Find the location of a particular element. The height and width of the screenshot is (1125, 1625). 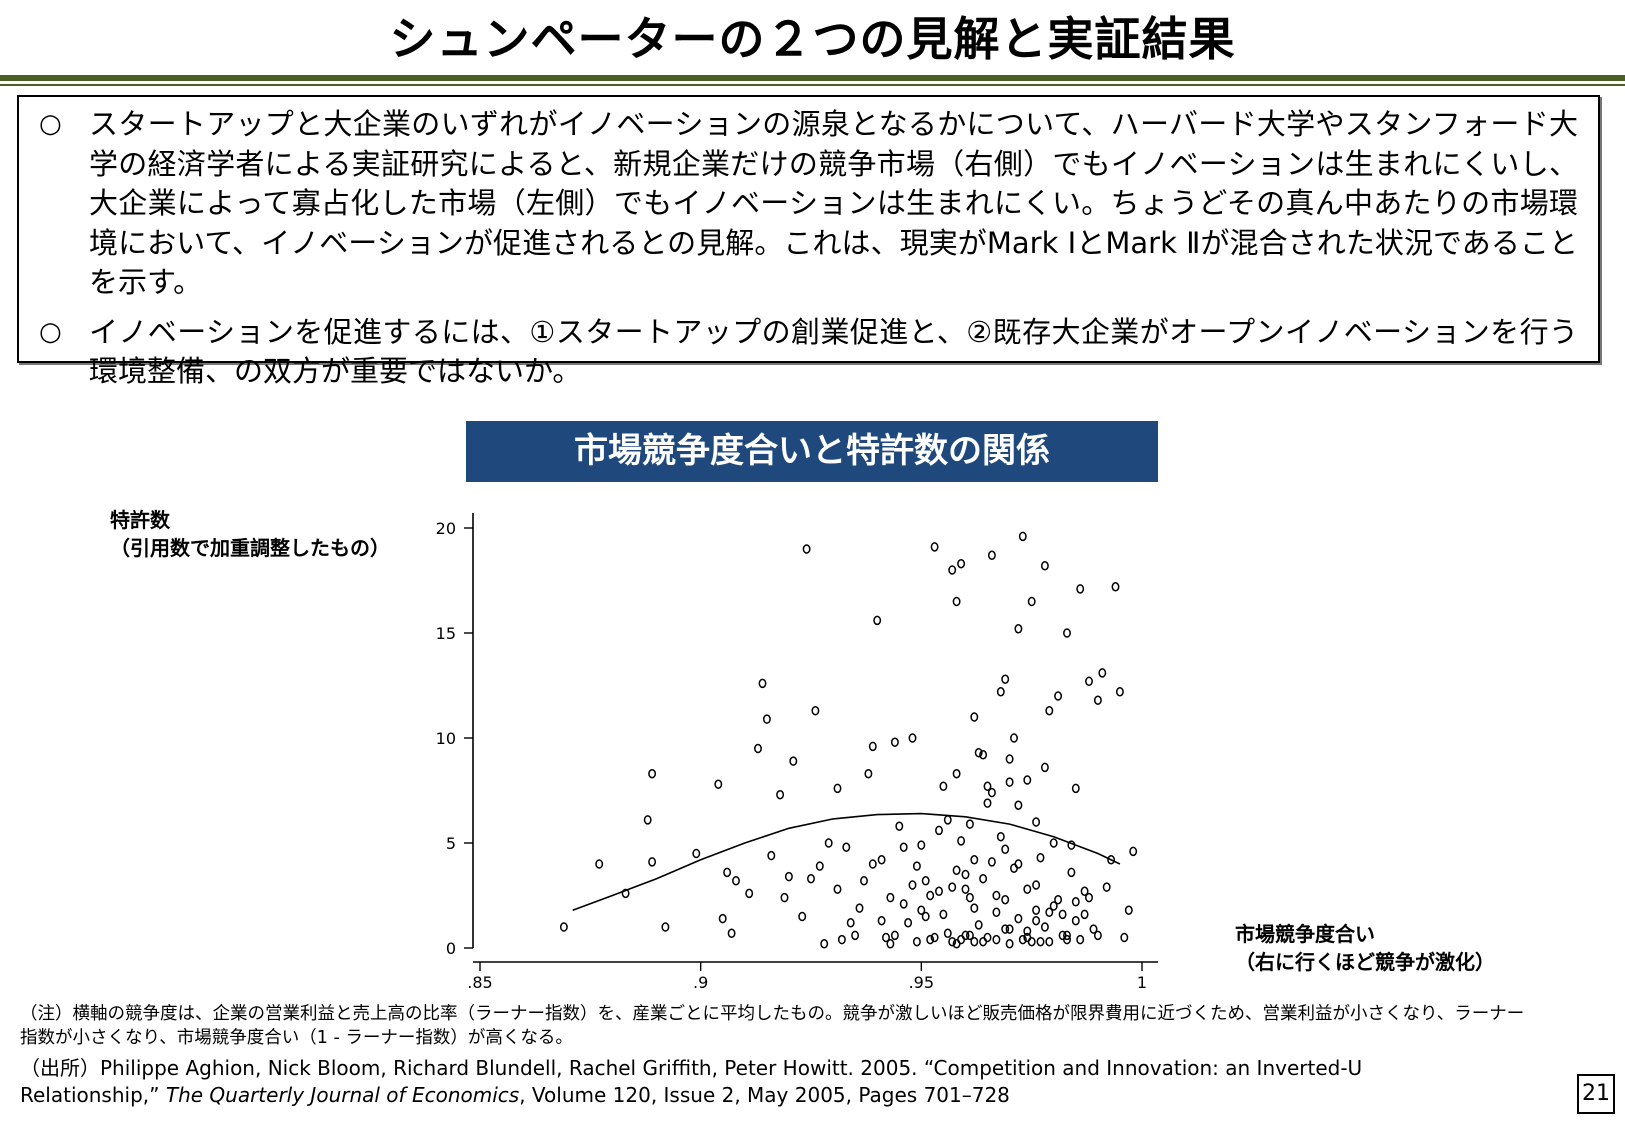

x-tick-label: .95 is located at coordinates (921, 982).